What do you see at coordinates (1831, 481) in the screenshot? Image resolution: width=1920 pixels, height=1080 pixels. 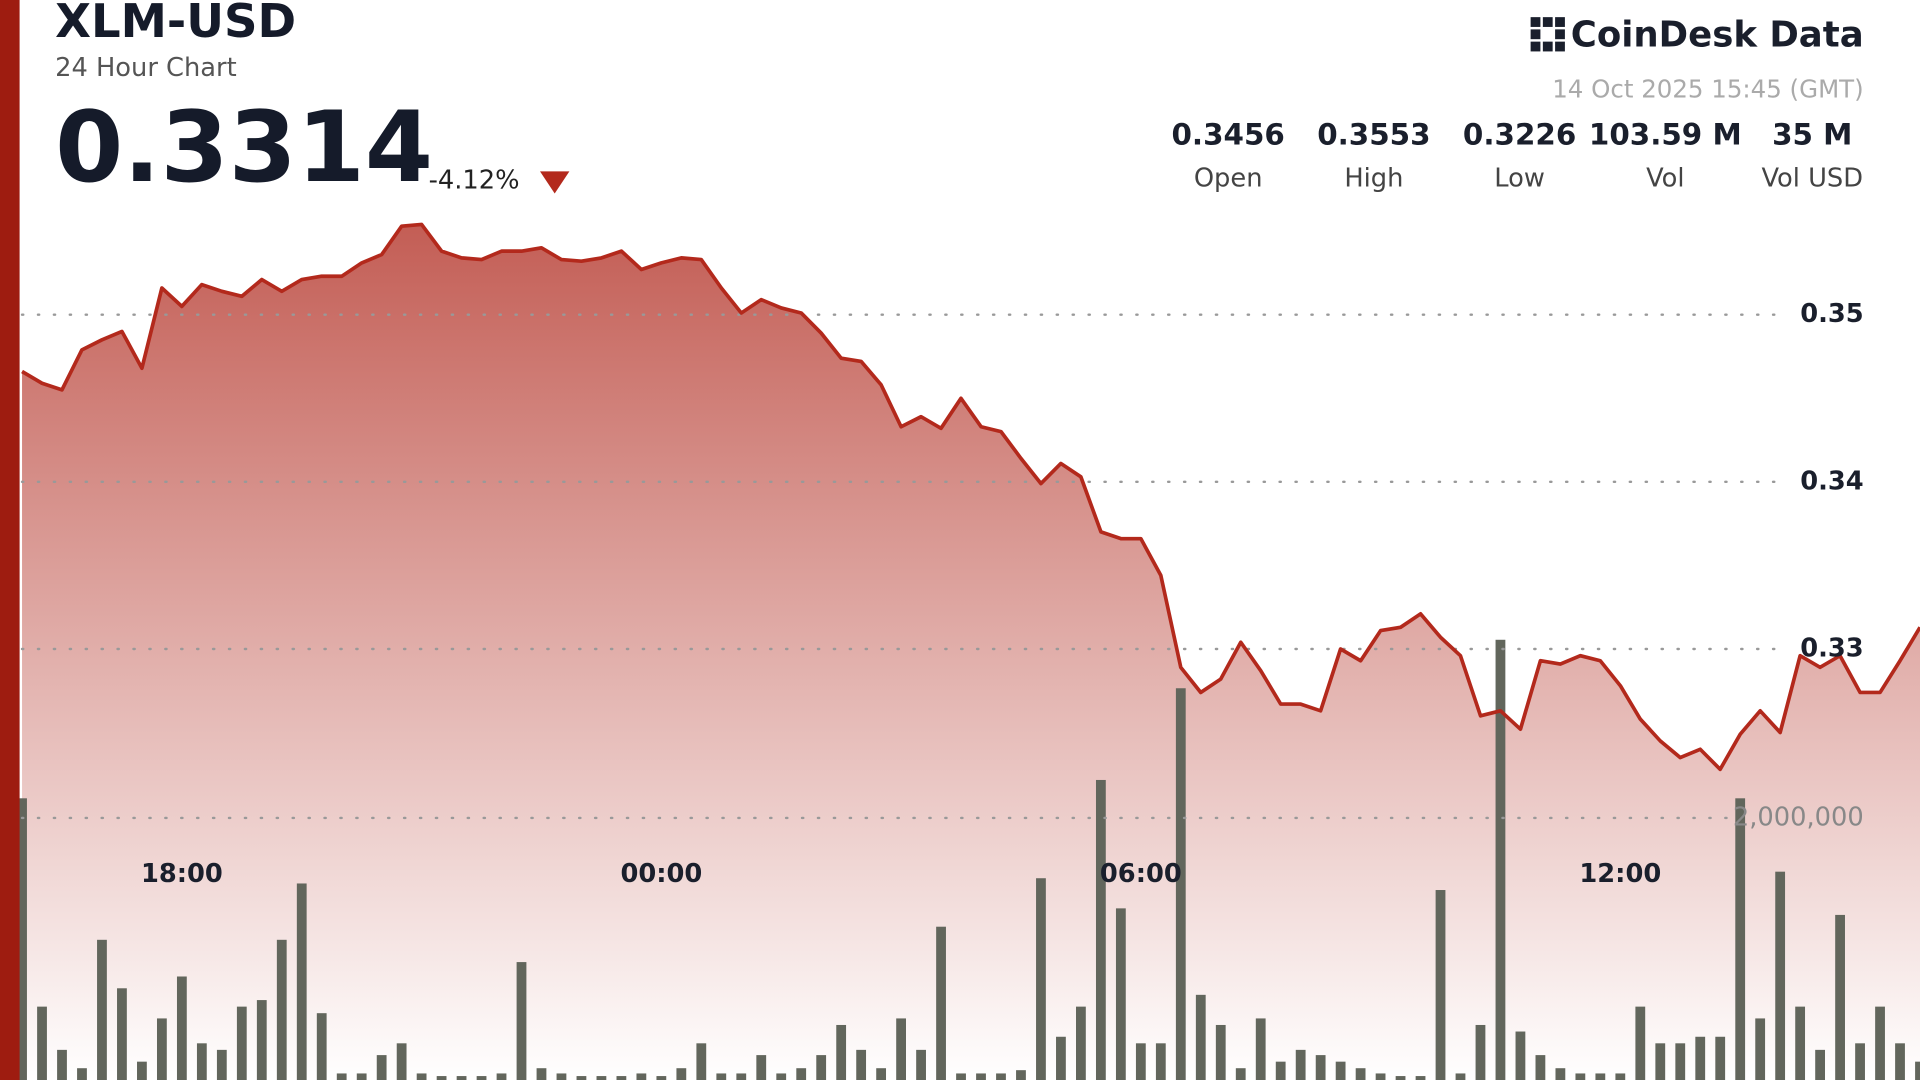 I see `y-tick-label: 0.34` at bounding box center [1831, 481].